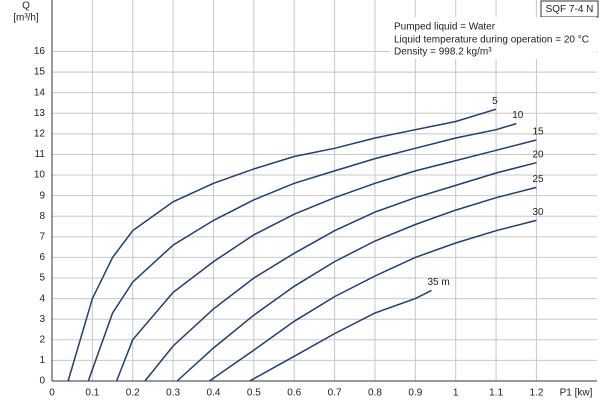 The height and width of the screenshot is (400, 600). What do you see at coordinates (538, 154) in the screenshot?
I see `curve-label: 20` at bounding box center [538, 154].